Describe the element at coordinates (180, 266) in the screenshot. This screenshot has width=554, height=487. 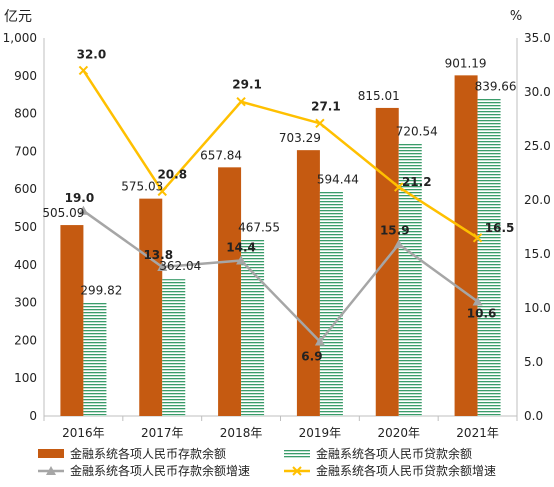
I see `loan-value-label: 362.04` at that location.